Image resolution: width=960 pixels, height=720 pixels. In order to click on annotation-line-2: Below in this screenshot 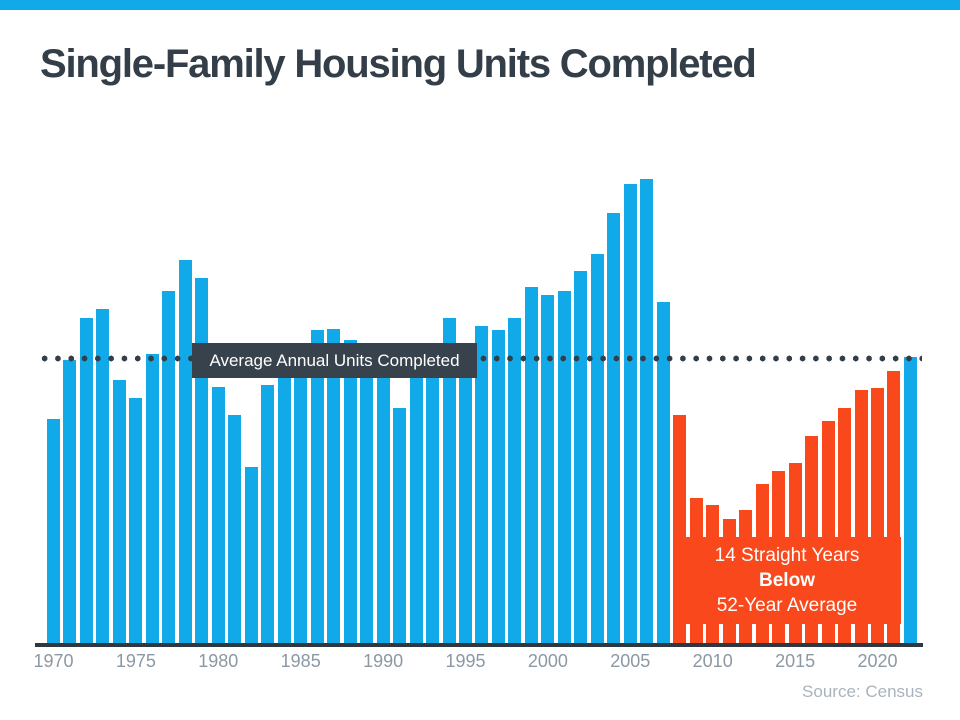, I will do `click(787, 580)`.